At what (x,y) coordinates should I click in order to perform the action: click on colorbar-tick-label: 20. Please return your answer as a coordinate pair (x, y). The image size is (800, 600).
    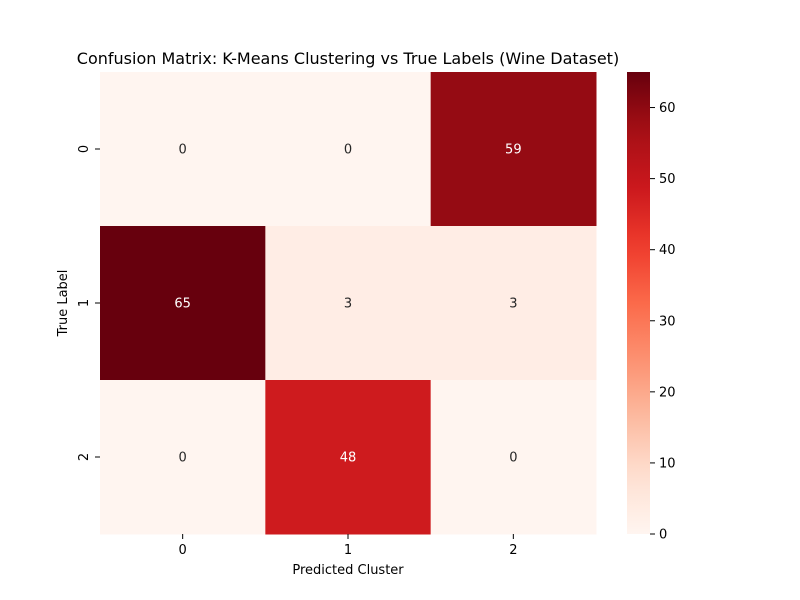
    Looking at the image, I should click on (667, 392).